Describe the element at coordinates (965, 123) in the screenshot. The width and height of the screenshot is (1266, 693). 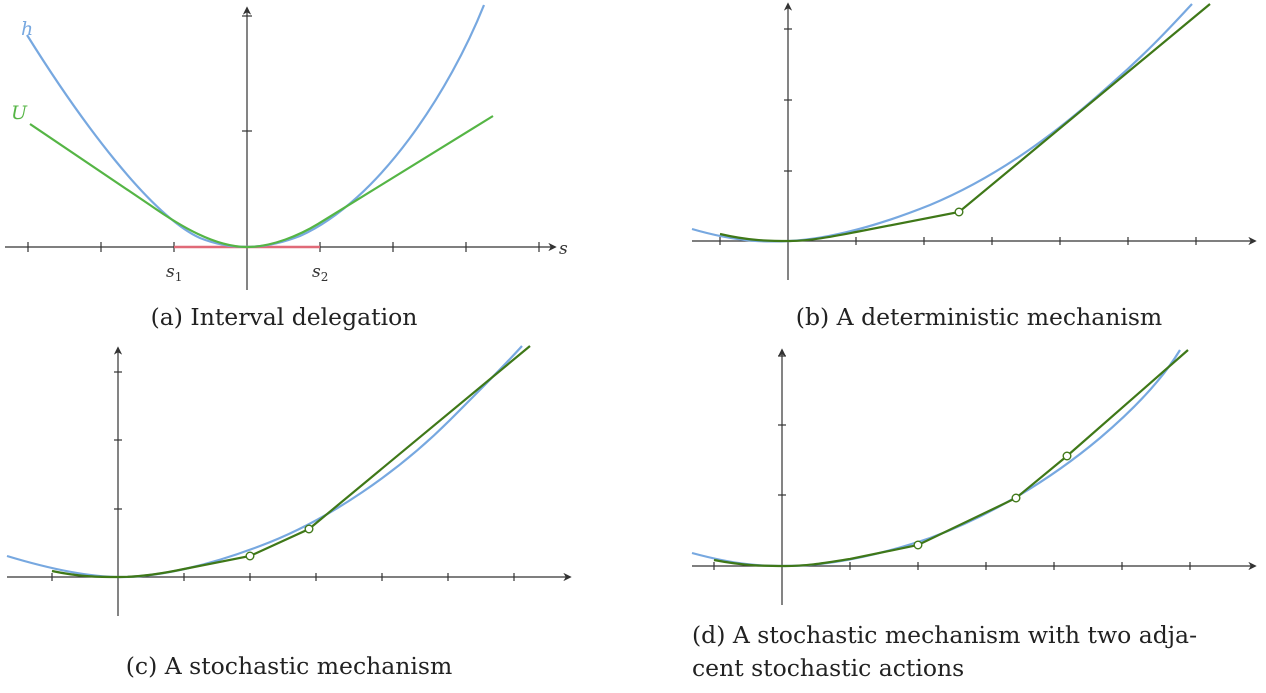
I see `panel-b-mechanism` at that location.